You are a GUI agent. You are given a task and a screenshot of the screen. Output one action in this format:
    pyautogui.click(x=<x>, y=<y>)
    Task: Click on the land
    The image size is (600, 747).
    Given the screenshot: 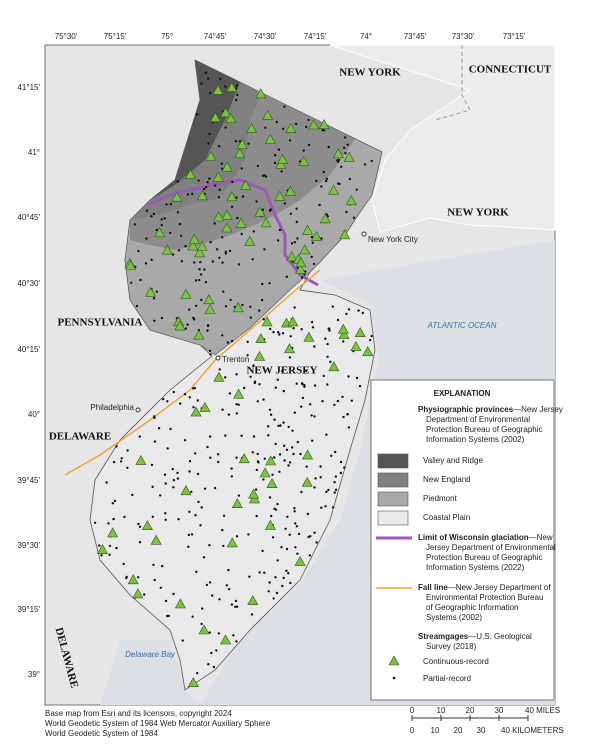 What is the action you would take?
    pyautogui.click(x=442, y=138)
    